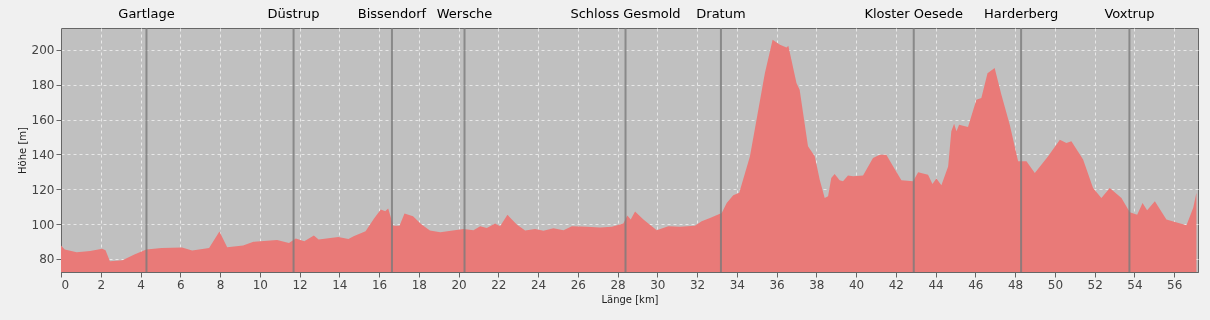  What do you see at coordinates (896, 284) in the screenshot?
I see `x-tick-label: 42` at bounding box center [896, 284].